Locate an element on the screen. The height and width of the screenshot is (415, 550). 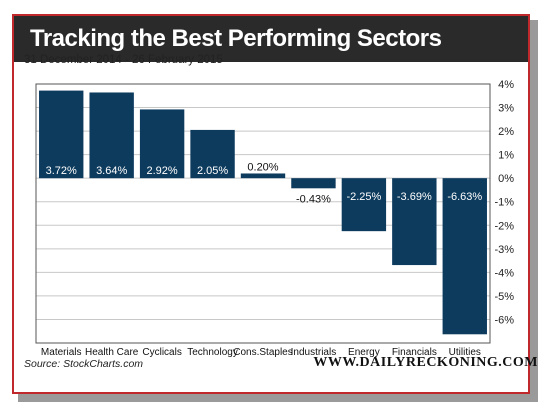
data-label: -0.43% is located at coordinates (313, 199).